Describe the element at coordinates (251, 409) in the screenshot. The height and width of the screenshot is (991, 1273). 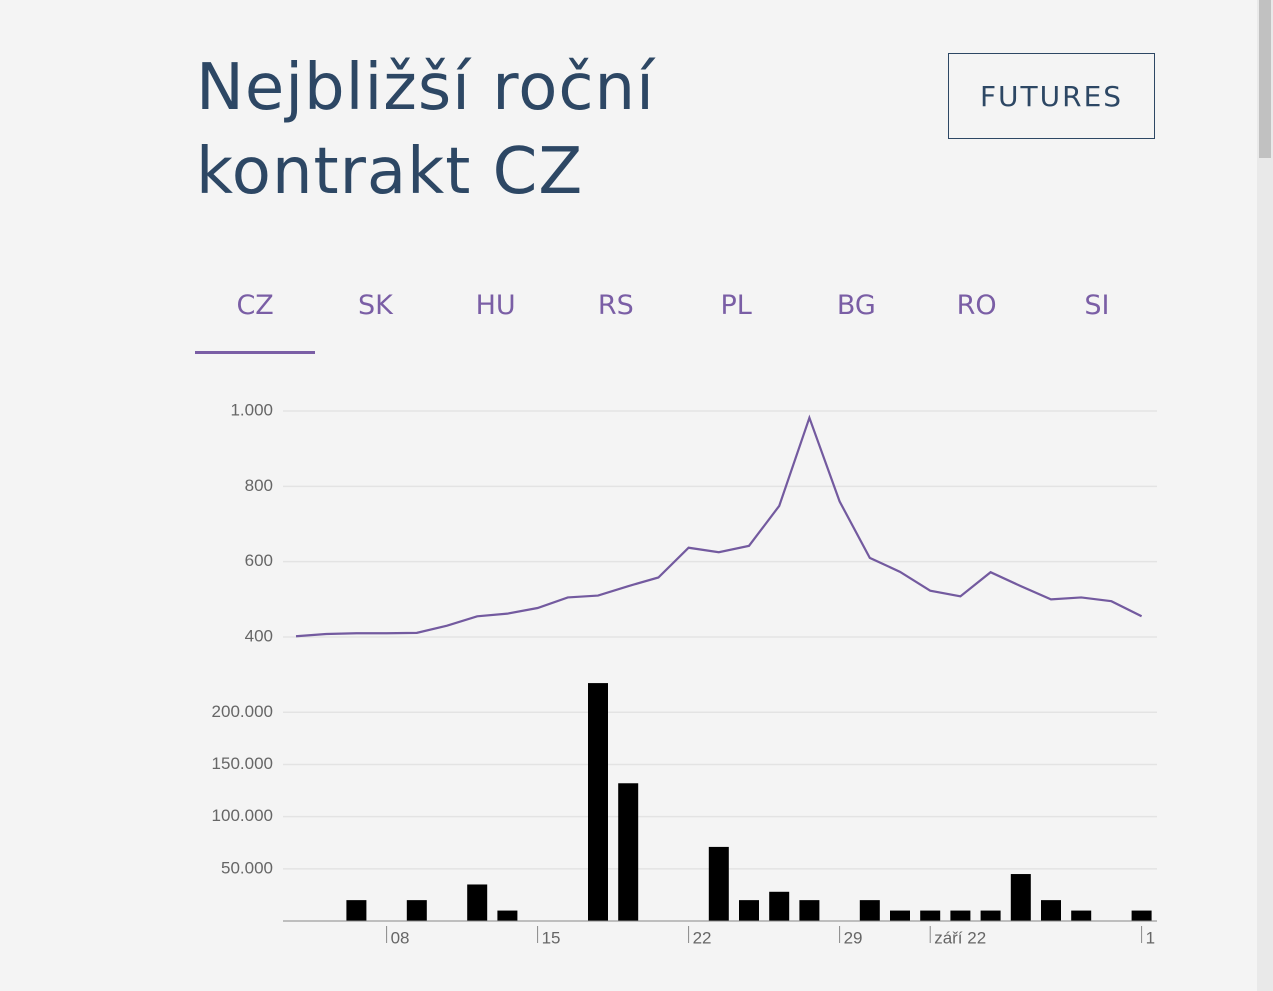
I see `y-tick-label: 1.000` at that location.